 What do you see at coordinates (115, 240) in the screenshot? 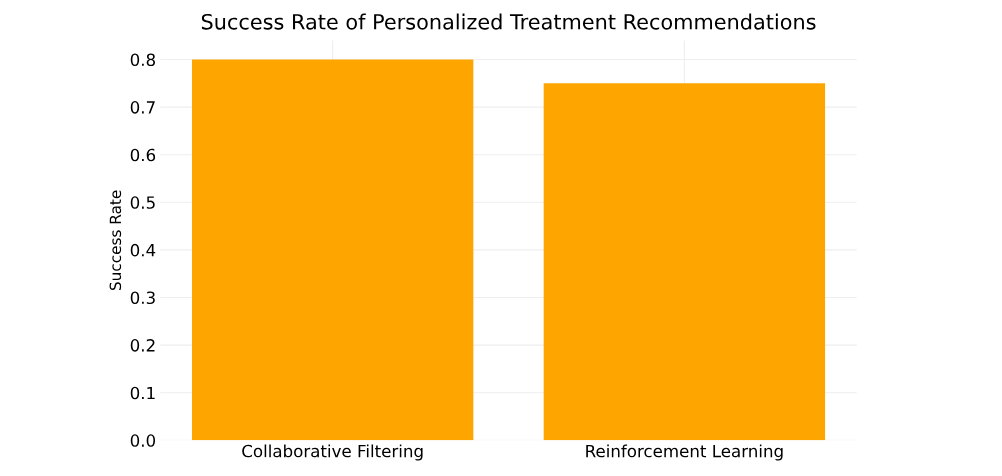
I see `y-axis-title: Success Rate` at bounding box center [115, 240].